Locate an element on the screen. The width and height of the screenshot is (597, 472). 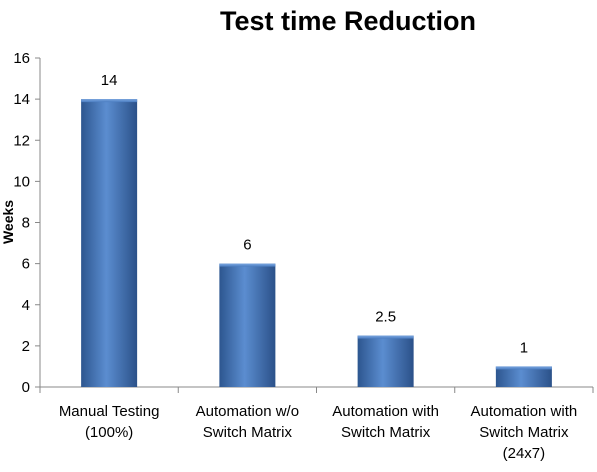
y-tick-label: 14 is located at coordinates (21, 99).